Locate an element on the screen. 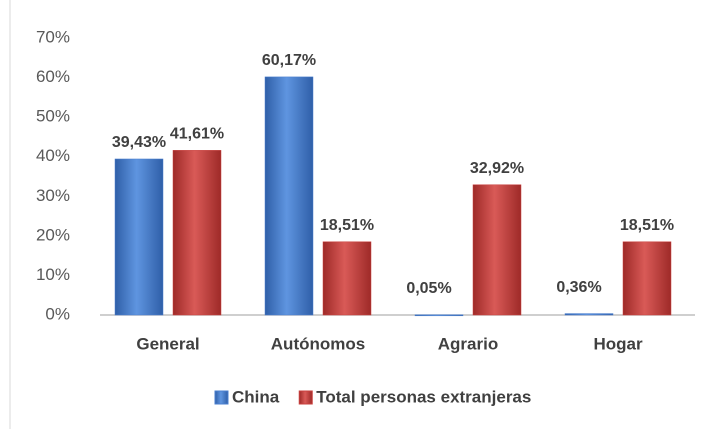 The width and height of the screenshot is (715, 429). x-tick-label: Autónomos is located at coordinates (318, 343).